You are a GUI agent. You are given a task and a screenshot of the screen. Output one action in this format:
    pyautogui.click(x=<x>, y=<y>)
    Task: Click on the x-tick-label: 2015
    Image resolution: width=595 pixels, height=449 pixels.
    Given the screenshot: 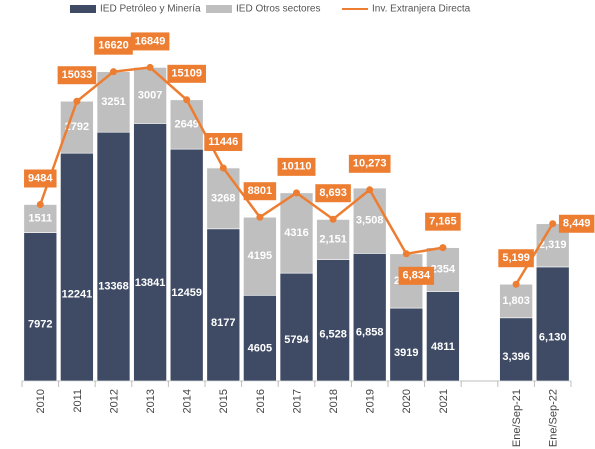 What is the action you would take?
    pyautogui.click(x=224, y=401)
    